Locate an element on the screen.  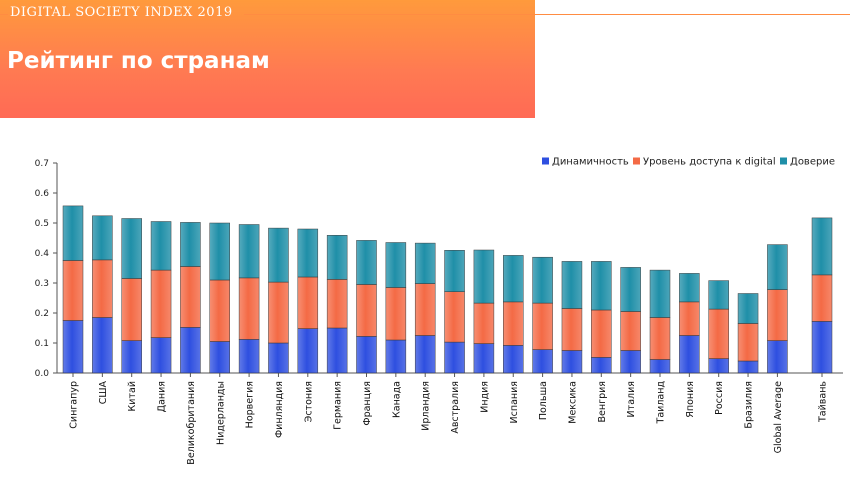
y-tick-label: 0.5 is located at coordinates (42, 224).